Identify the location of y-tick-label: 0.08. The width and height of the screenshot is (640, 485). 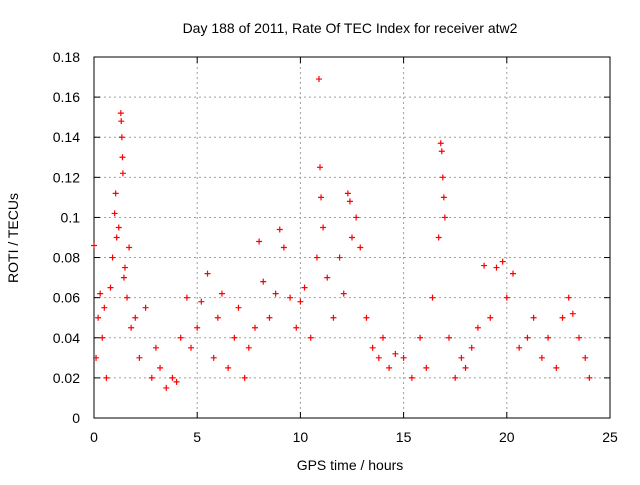
(66, 258).